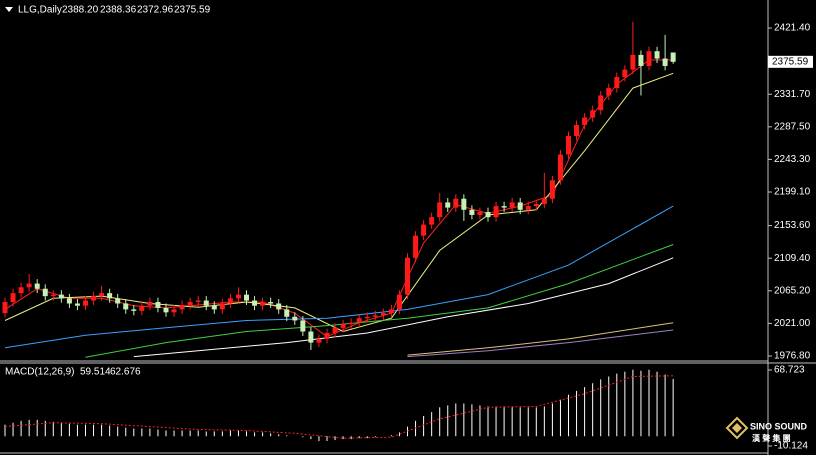 The image size is (816, 455). I want to click on signal-line, so click(339, 407).